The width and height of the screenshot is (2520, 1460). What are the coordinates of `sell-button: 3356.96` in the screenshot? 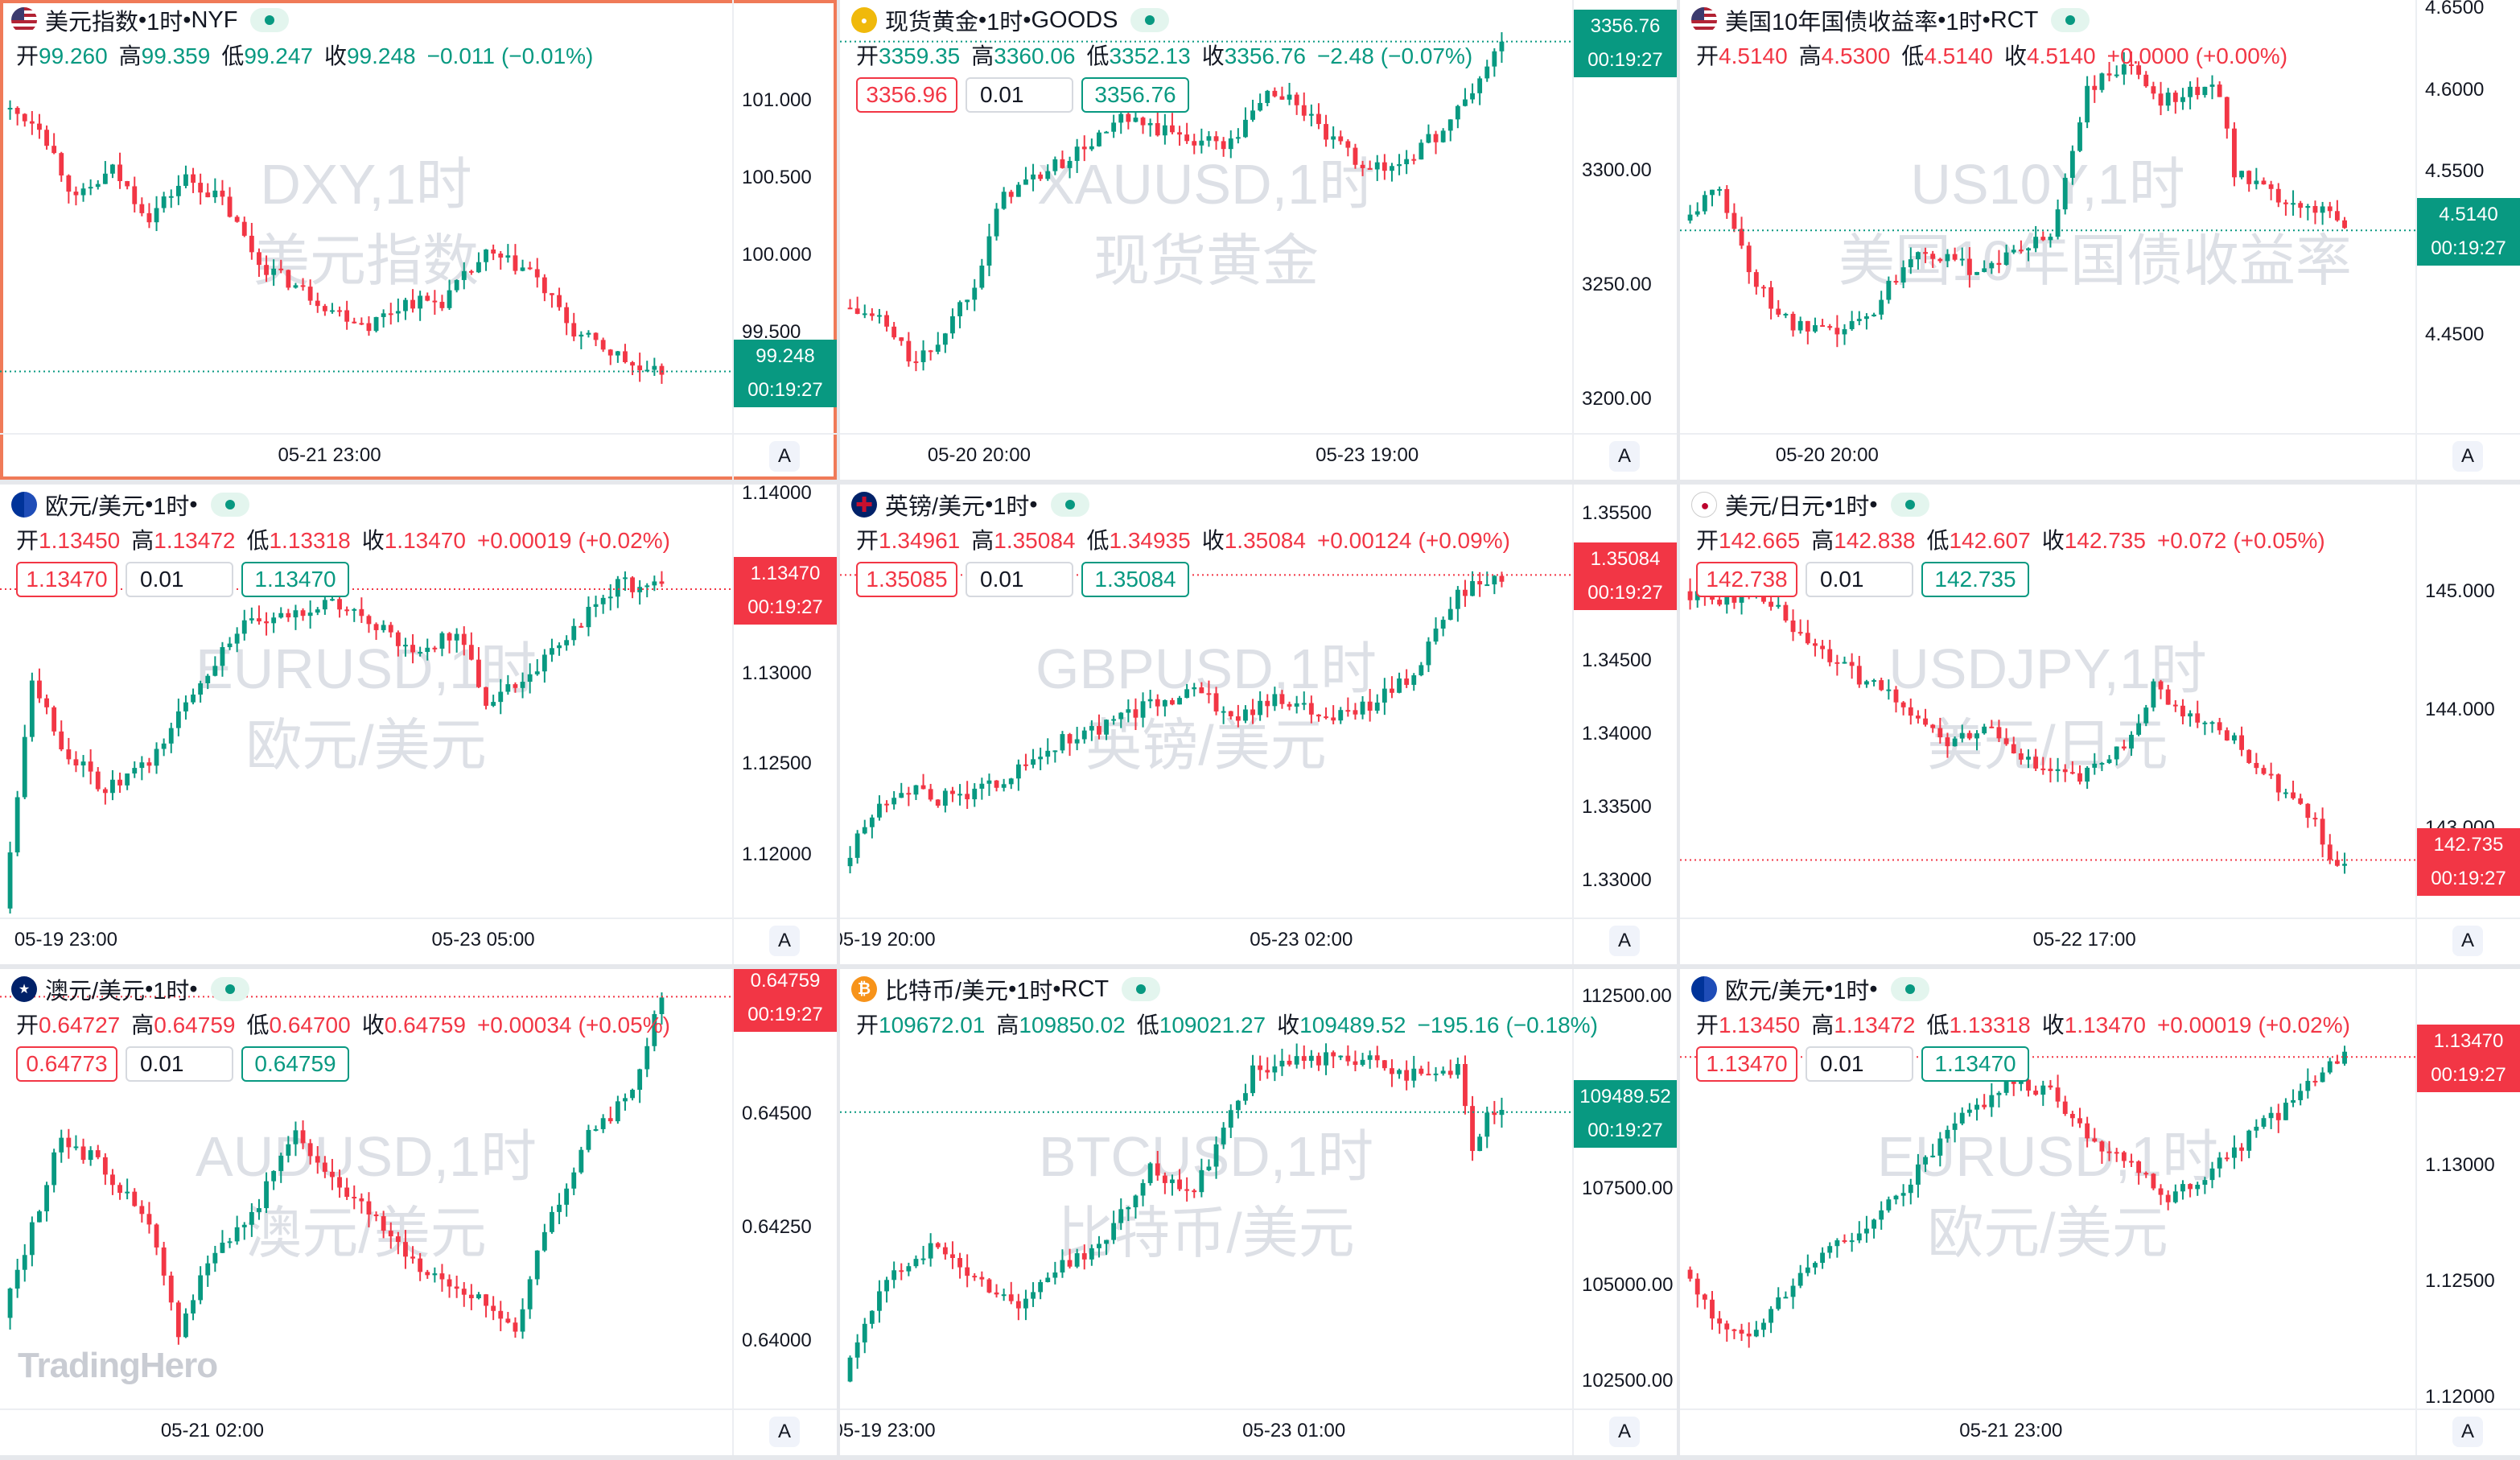 It's located at (907, 95).